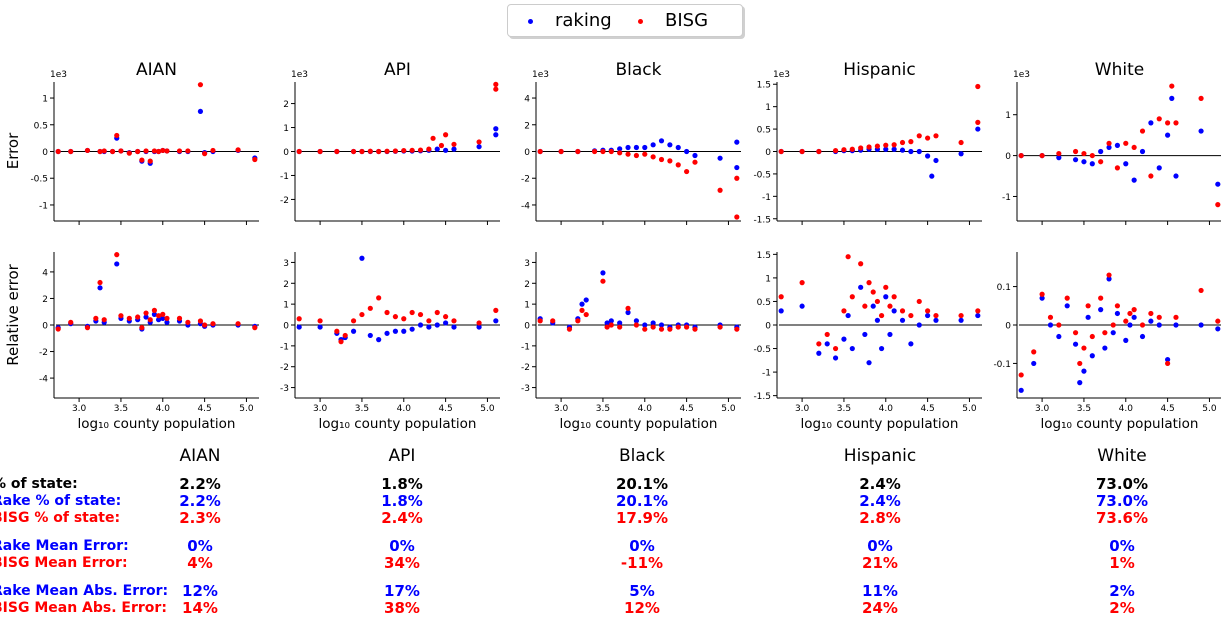  Describe the element at coordinates (642, 484) in the screenshot. I see `stats-cell: 20.1%` at that location.